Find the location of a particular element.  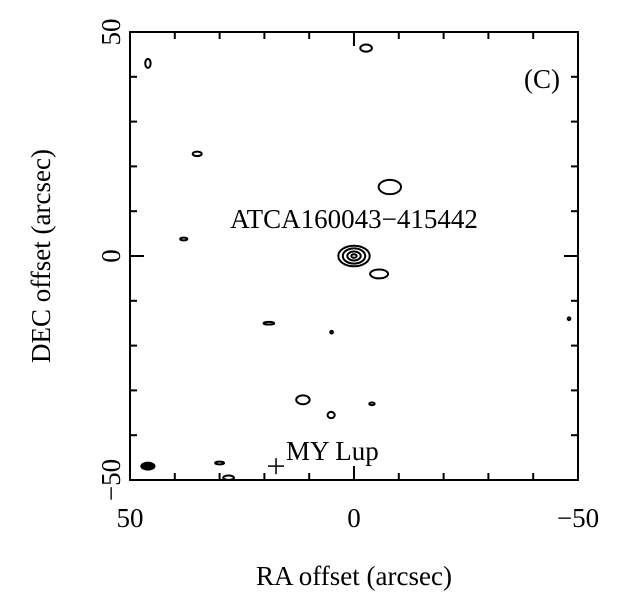

source-label: ATCA160043−415442 is located at coordinates (354, 219).